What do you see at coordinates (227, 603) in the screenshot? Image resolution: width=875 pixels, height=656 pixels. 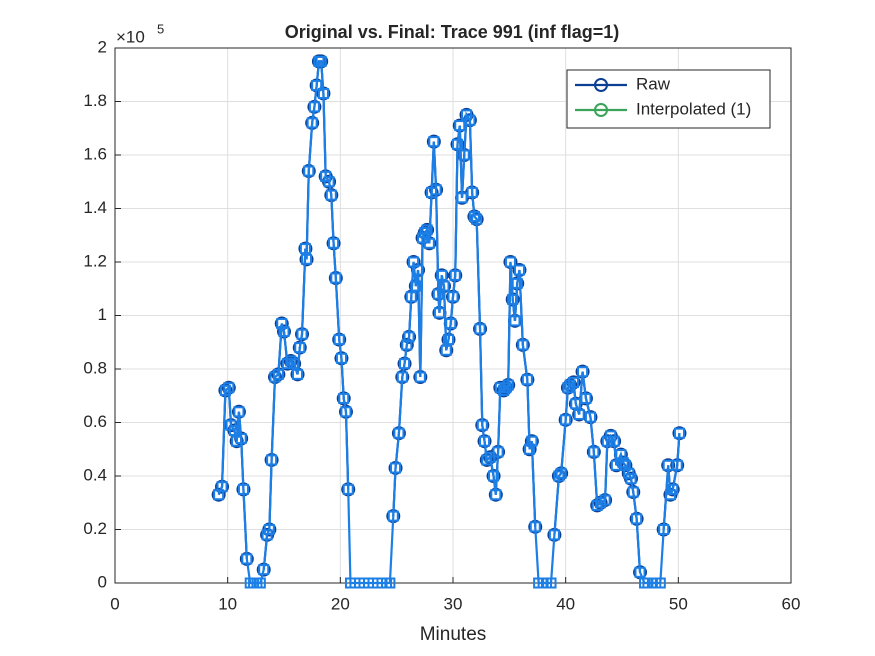 I see `x-tick-label: 10` at bounding box center [227, 603].